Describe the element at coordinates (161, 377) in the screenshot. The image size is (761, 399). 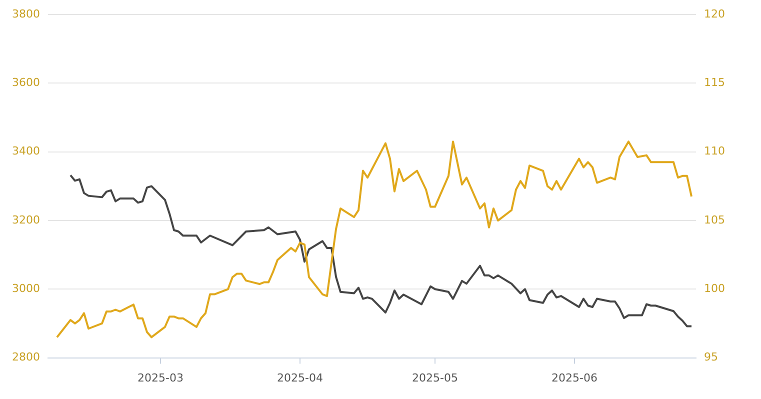
I see `x-tick-label: 2025-03` at that location.